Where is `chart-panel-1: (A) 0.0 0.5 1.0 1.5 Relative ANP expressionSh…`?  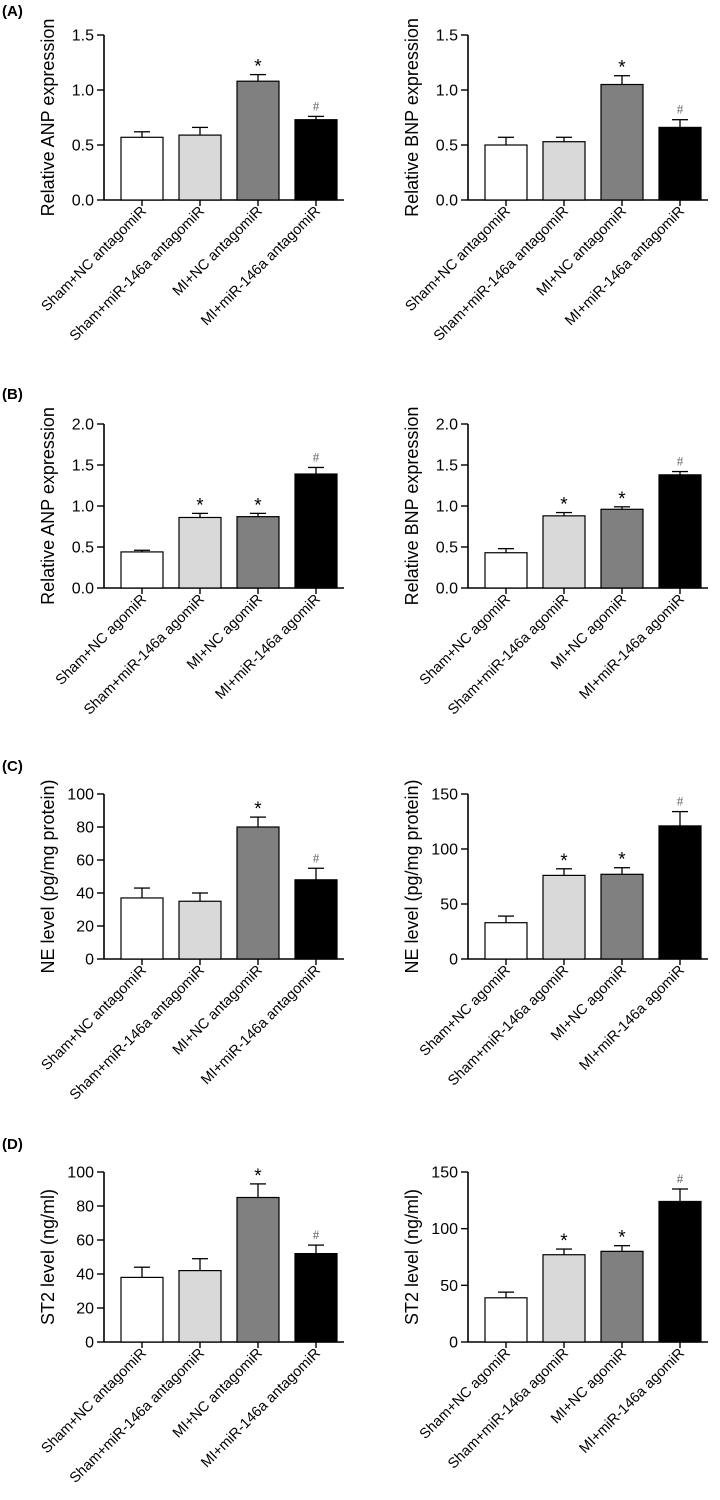 chart-panel-1: (A) 0.0 0.5 1.0 1.5 Relative ANP expressionSh… is located at coordinates (173, 173).